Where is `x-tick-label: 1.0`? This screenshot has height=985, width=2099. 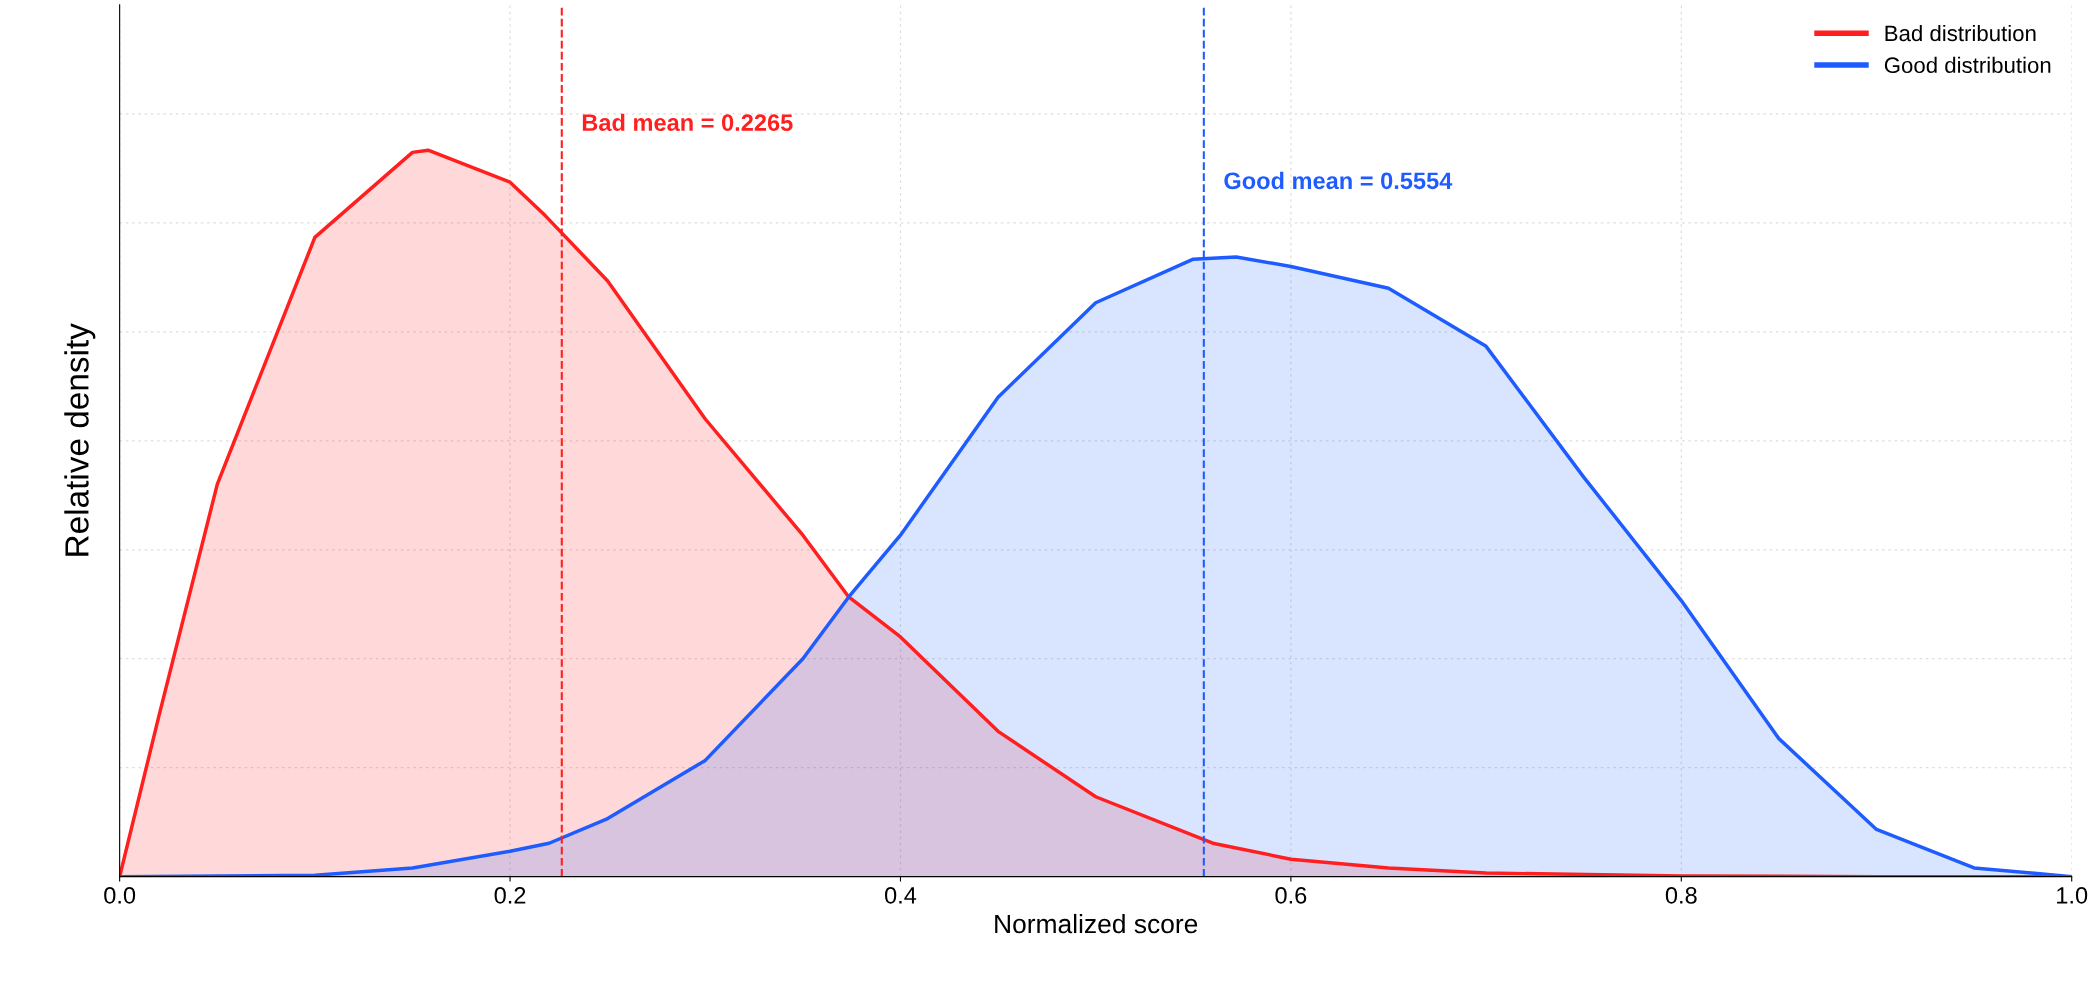 x-tick-label: 1.0 is located at coordinates (2072, 895).